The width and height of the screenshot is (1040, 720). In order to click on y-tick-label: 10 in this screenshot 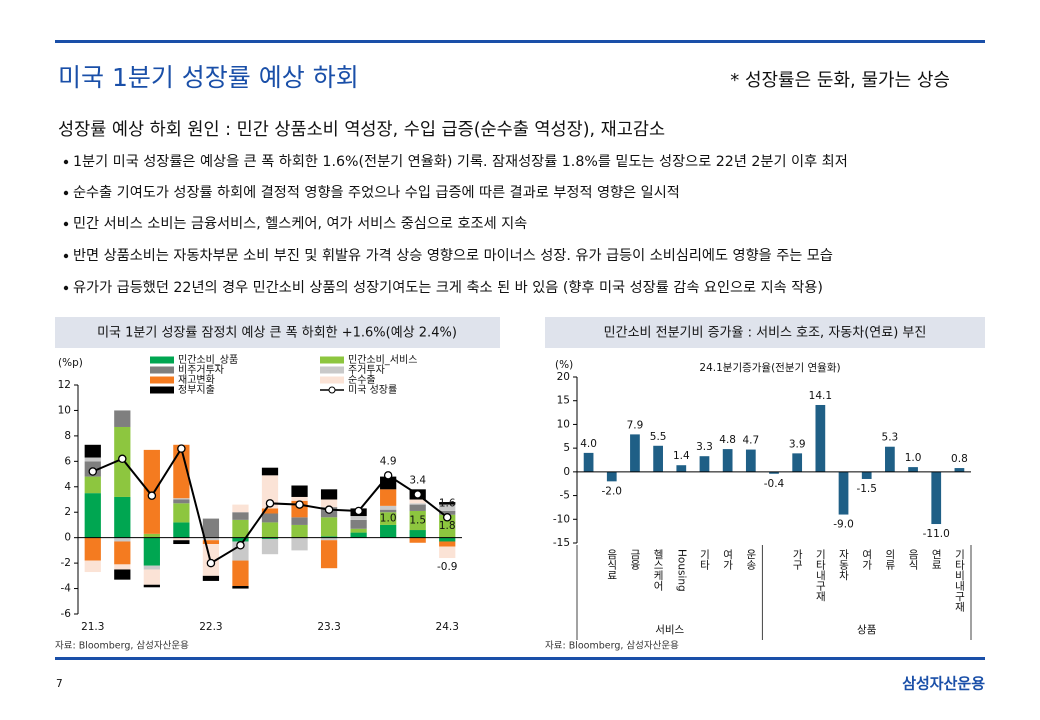, I will do `click(64, 410)`.